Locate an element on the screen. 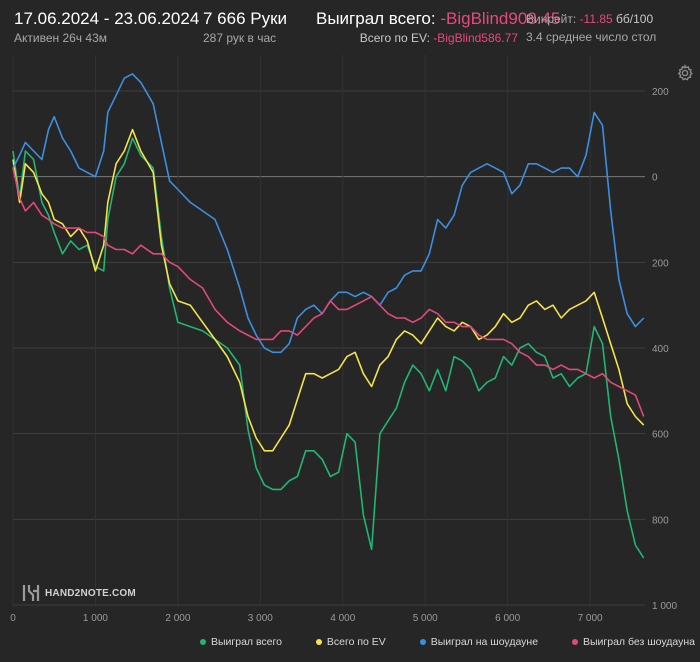 The height and width of the screenshot is (662, 700). winrate: Винрейт: -11.85 бб/100 is located at coordinates (589, 19).